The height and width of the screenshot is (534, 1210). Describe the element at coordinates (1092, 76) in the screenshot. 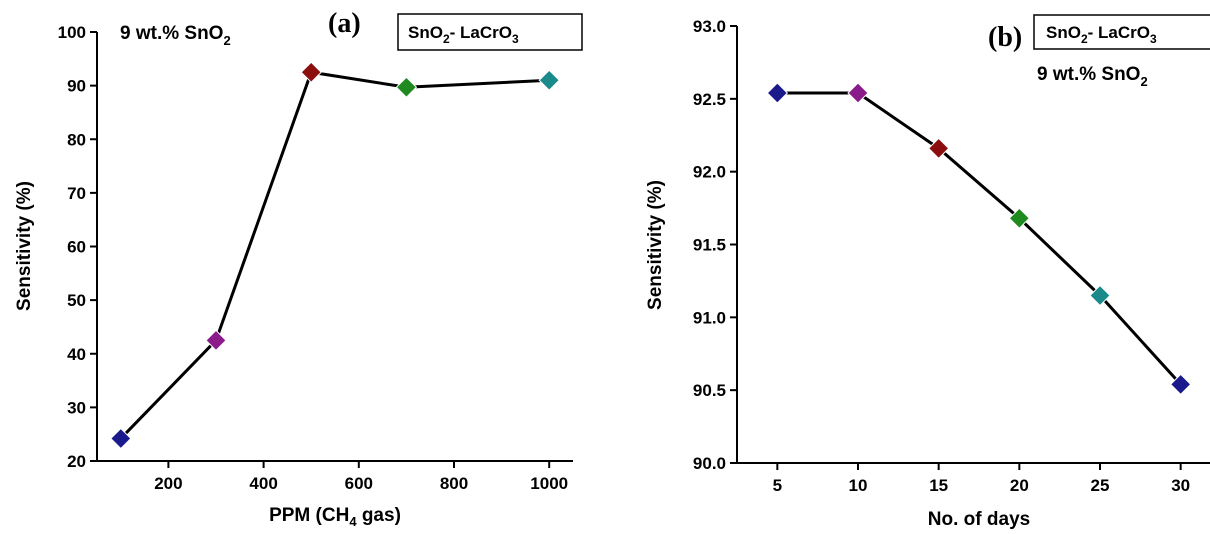

I see `annotation-b: 9 wt.% SnO2` at that location.